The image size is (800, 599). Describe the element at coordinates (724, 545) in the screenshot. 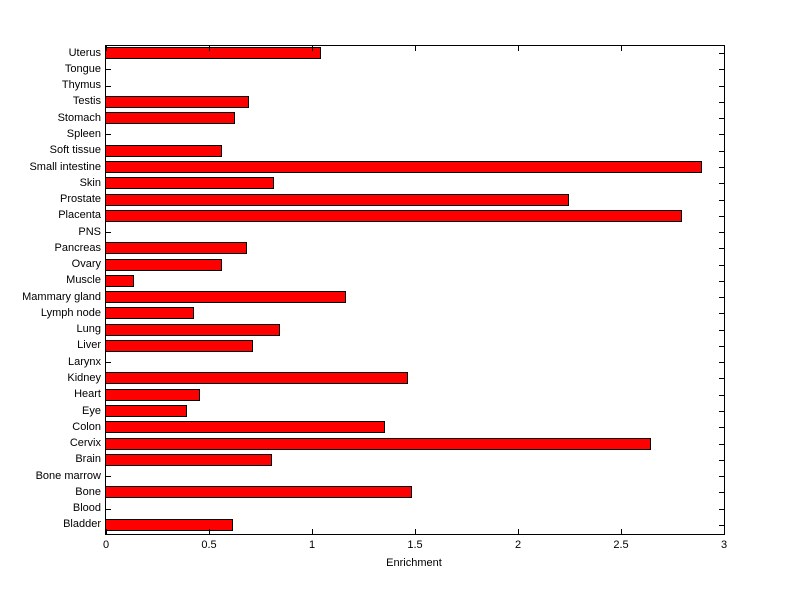

I see `x-tick-label: 3` at that location.